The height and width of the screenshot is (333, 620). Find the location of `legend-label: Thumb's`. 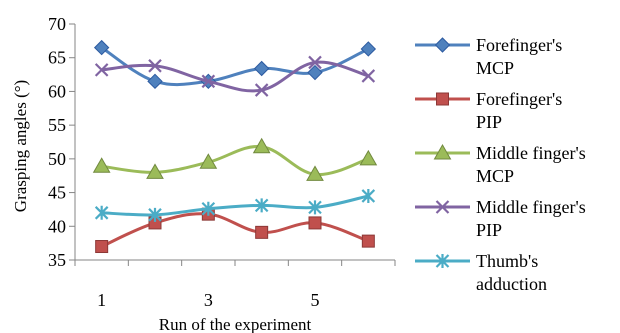

legend-label: Thumb's is located at coordinates (507, 261).